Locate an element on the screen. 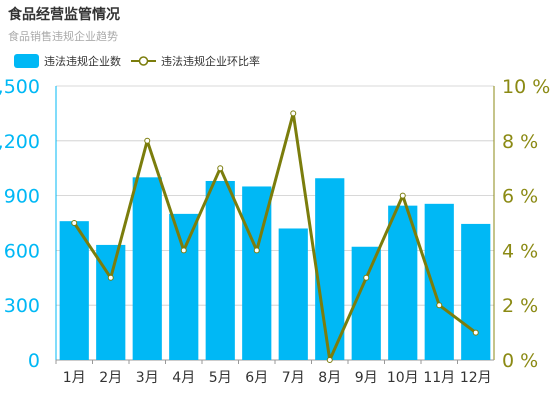 The width and height of the screenshot is (550, 420). x-tick-label: 9月 is located at coordinates (366, 378).